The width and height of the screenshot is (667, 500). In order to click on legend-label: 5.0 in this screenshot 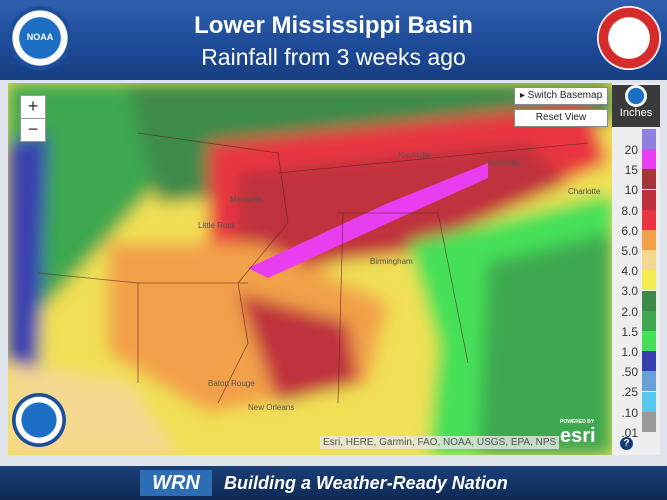, I will do `click(629, 251)`.